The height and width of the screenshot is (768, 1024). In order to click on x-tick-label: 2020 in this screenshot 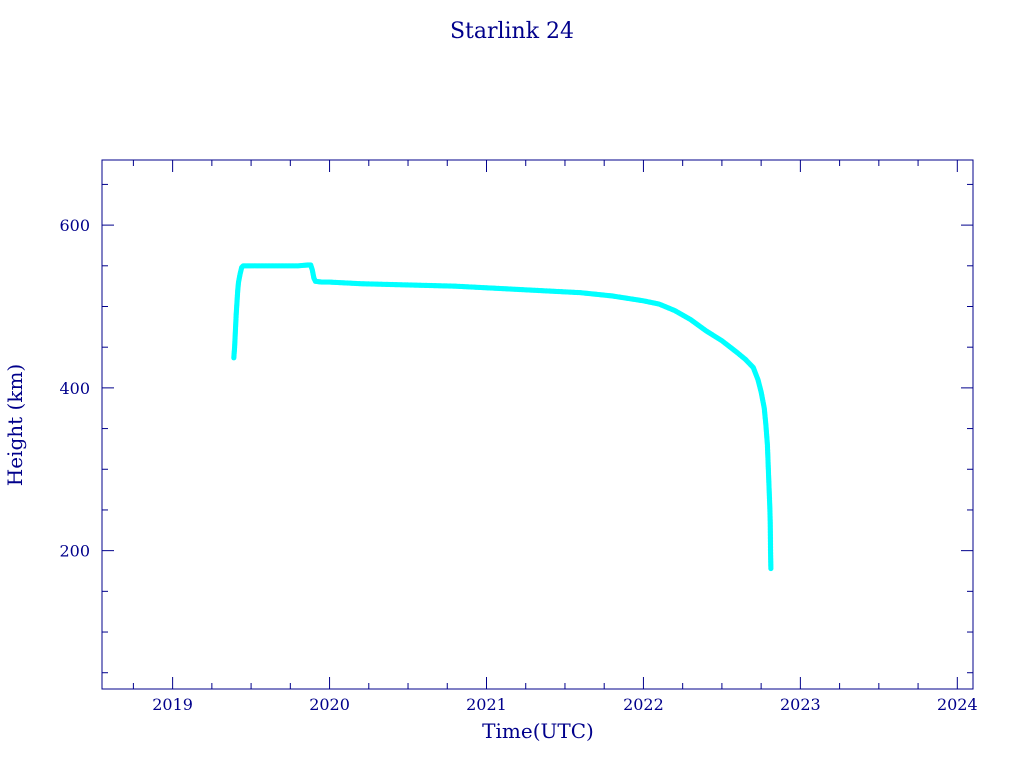, I will do `click(329, 704)`.